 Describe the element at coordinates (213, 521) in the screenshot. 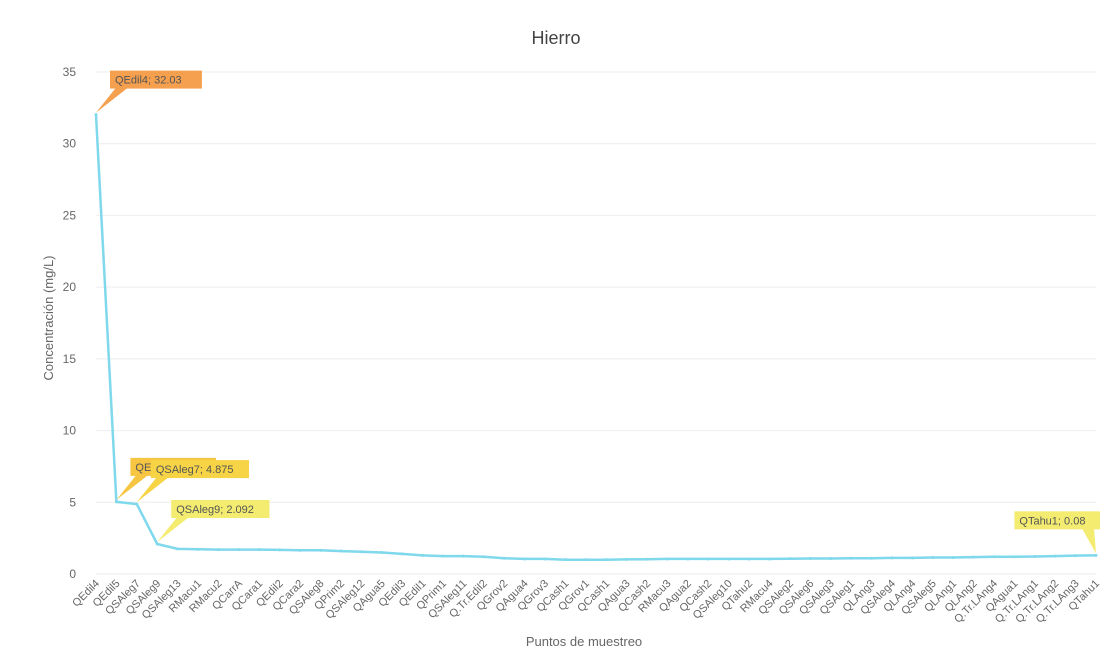

I see `data-callout: QSAleg9; 2.092` at that location.